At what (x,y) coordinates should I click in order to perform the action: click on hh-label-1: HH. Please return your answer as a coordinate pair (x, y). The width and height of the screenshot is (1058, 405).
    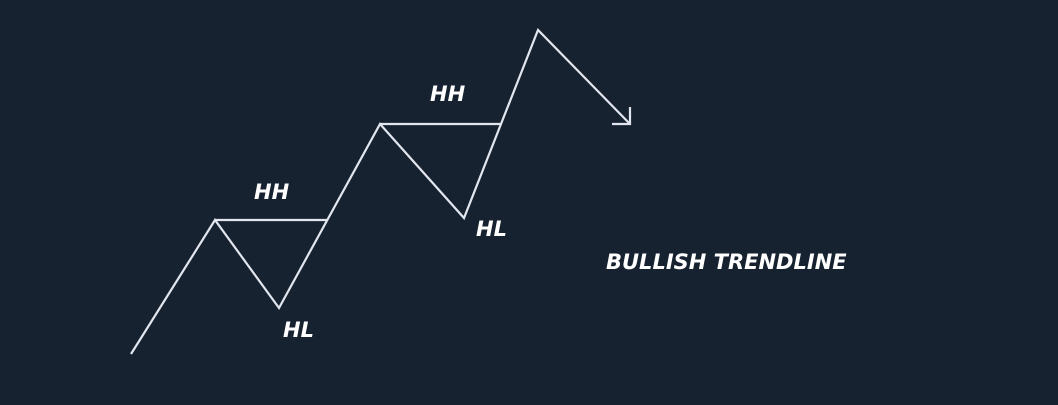
    Looking at the image, I should click on (272, 192).